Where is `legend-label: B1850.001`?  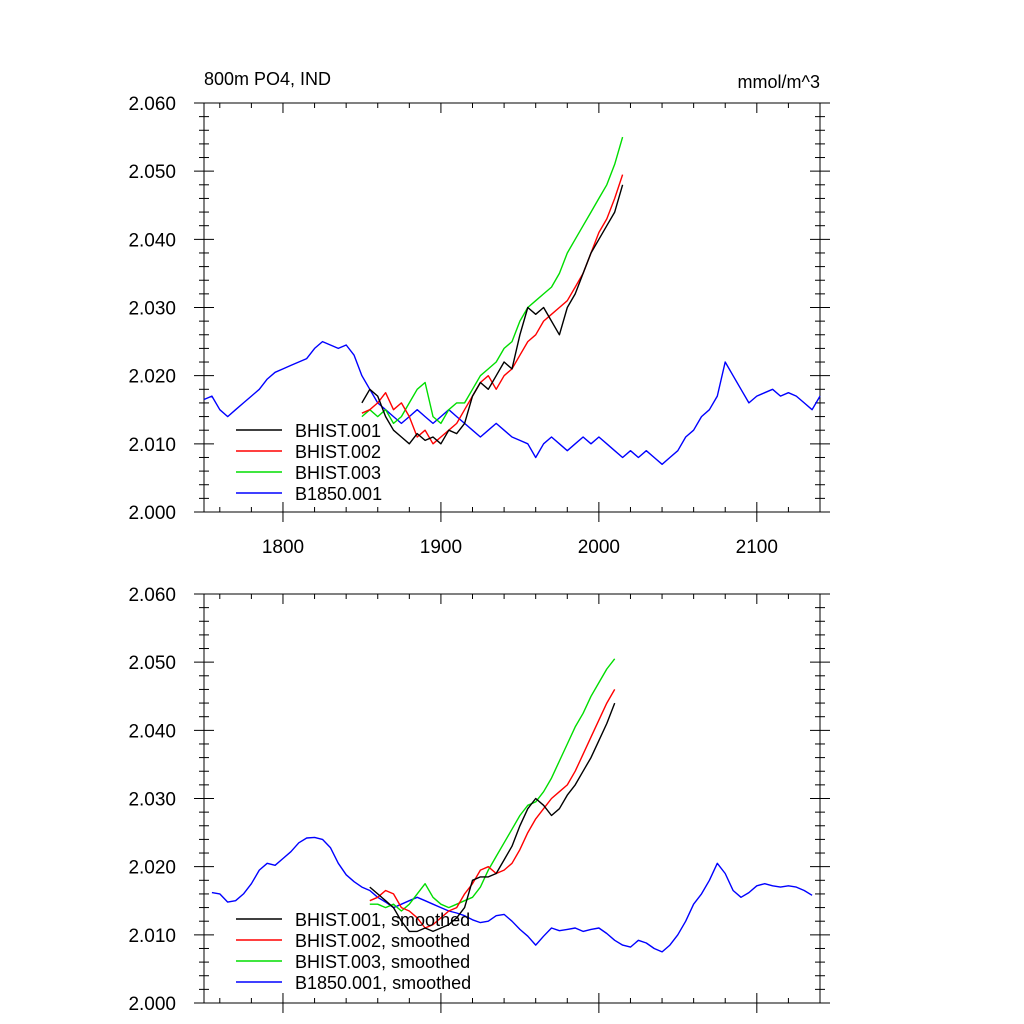
legend-label: B1850.001 is located at coordinates (338, 494).